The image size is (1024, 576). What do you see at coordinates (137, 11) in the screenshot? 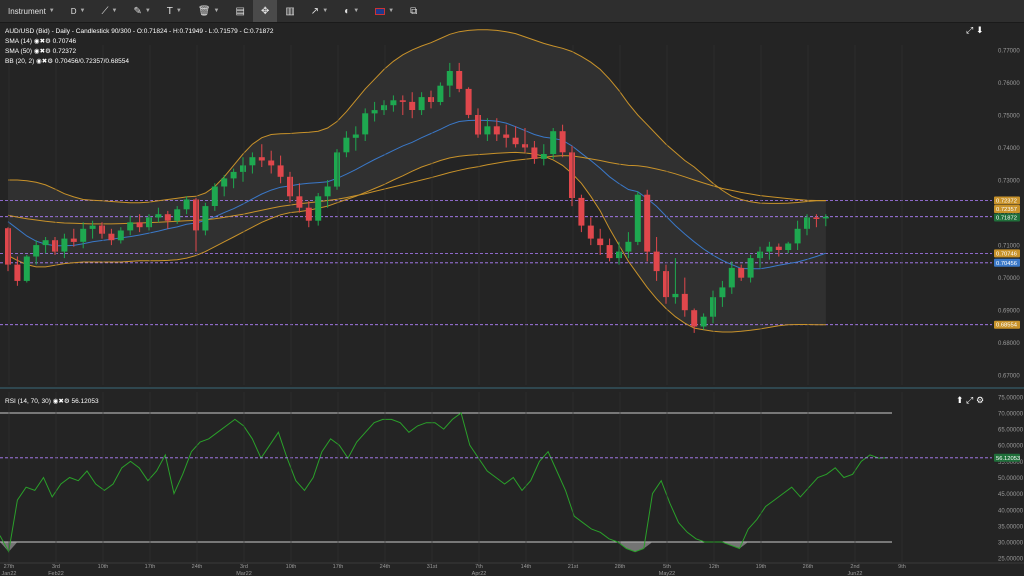
I see `pencil-icon: ✎` at bounding box center [137, 11].